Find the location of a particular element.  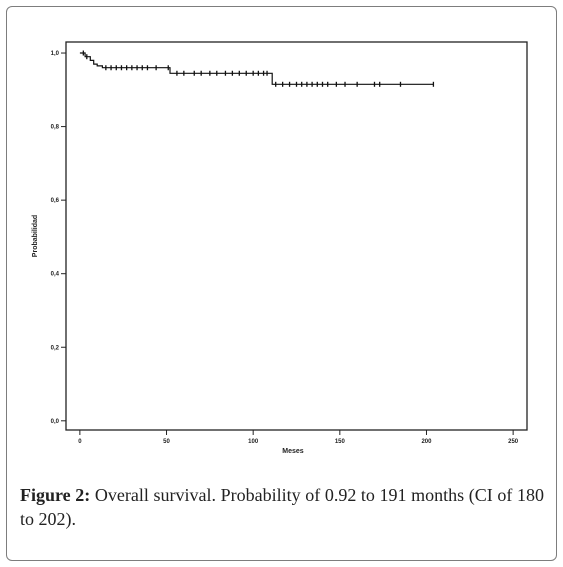

y-tick-label: 0,8 is located at coordinates (55, 128).